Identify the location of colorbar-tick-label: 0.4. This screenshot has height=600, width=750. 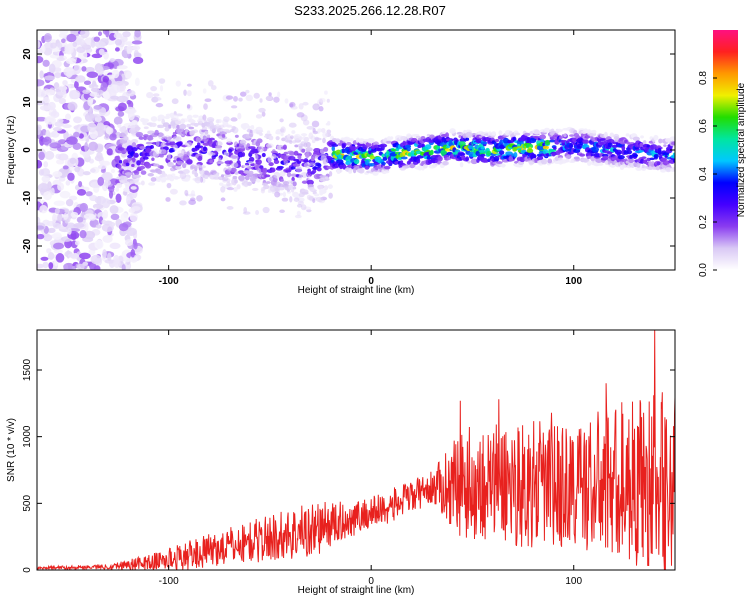
(703, 174).